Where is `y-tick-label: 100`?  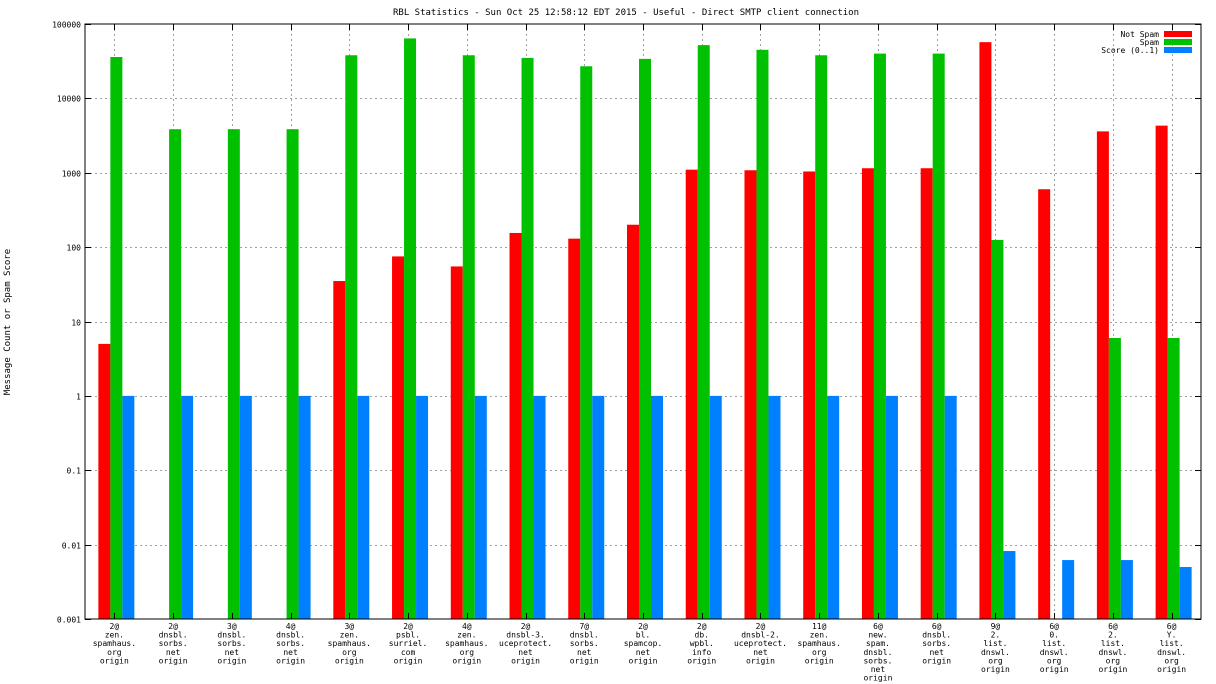
y-tick-label: 100 is located at coordinates (74, 248).